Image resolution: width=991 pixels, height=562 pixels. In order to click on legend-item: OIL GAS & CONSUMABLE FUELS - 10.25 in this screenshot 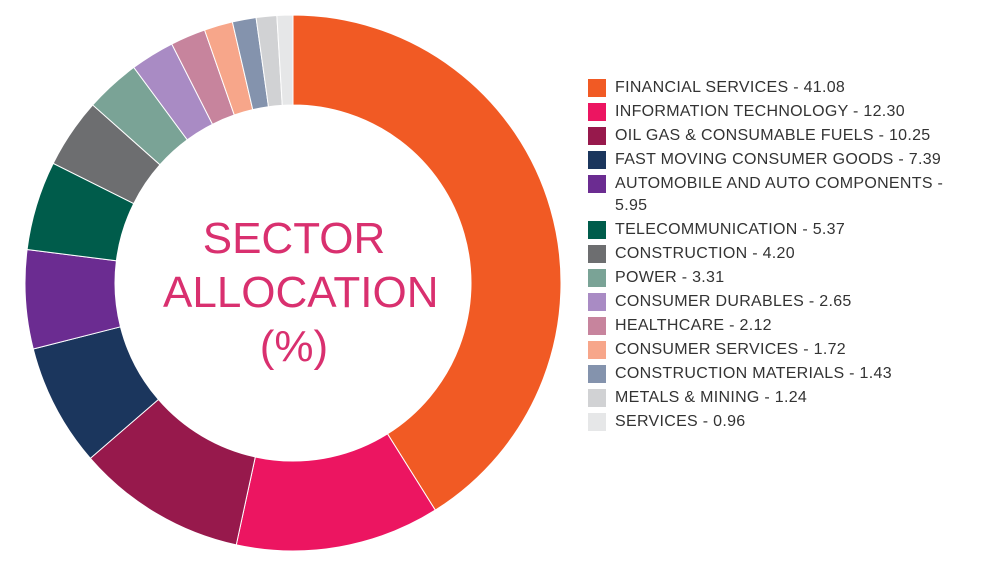, I will do `click(788, 136)`.